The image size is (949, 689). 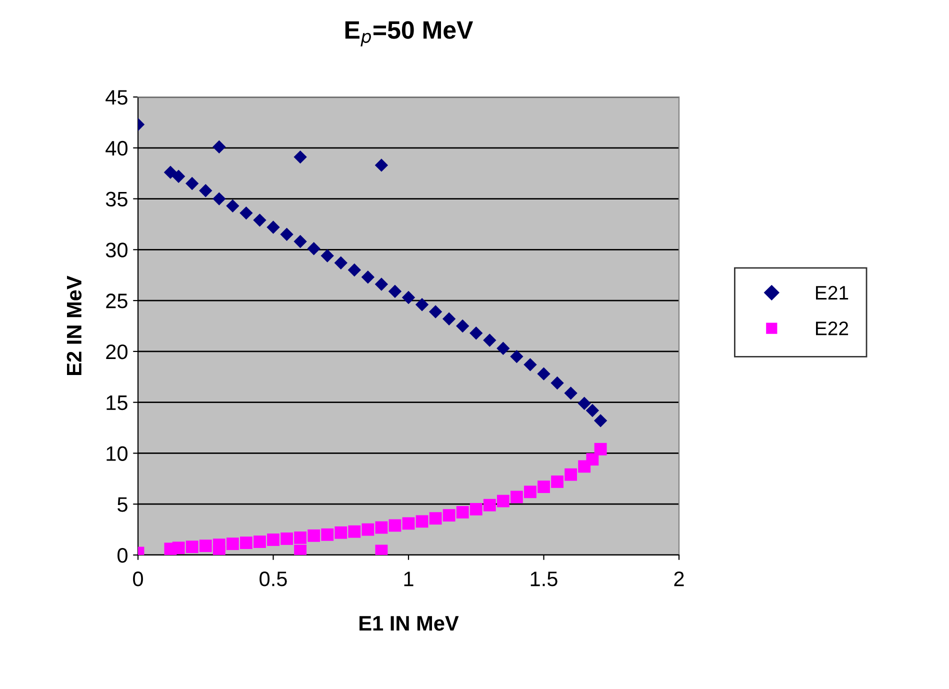 I want to click on y-tick-label: 30, so click(x=117, y=250).